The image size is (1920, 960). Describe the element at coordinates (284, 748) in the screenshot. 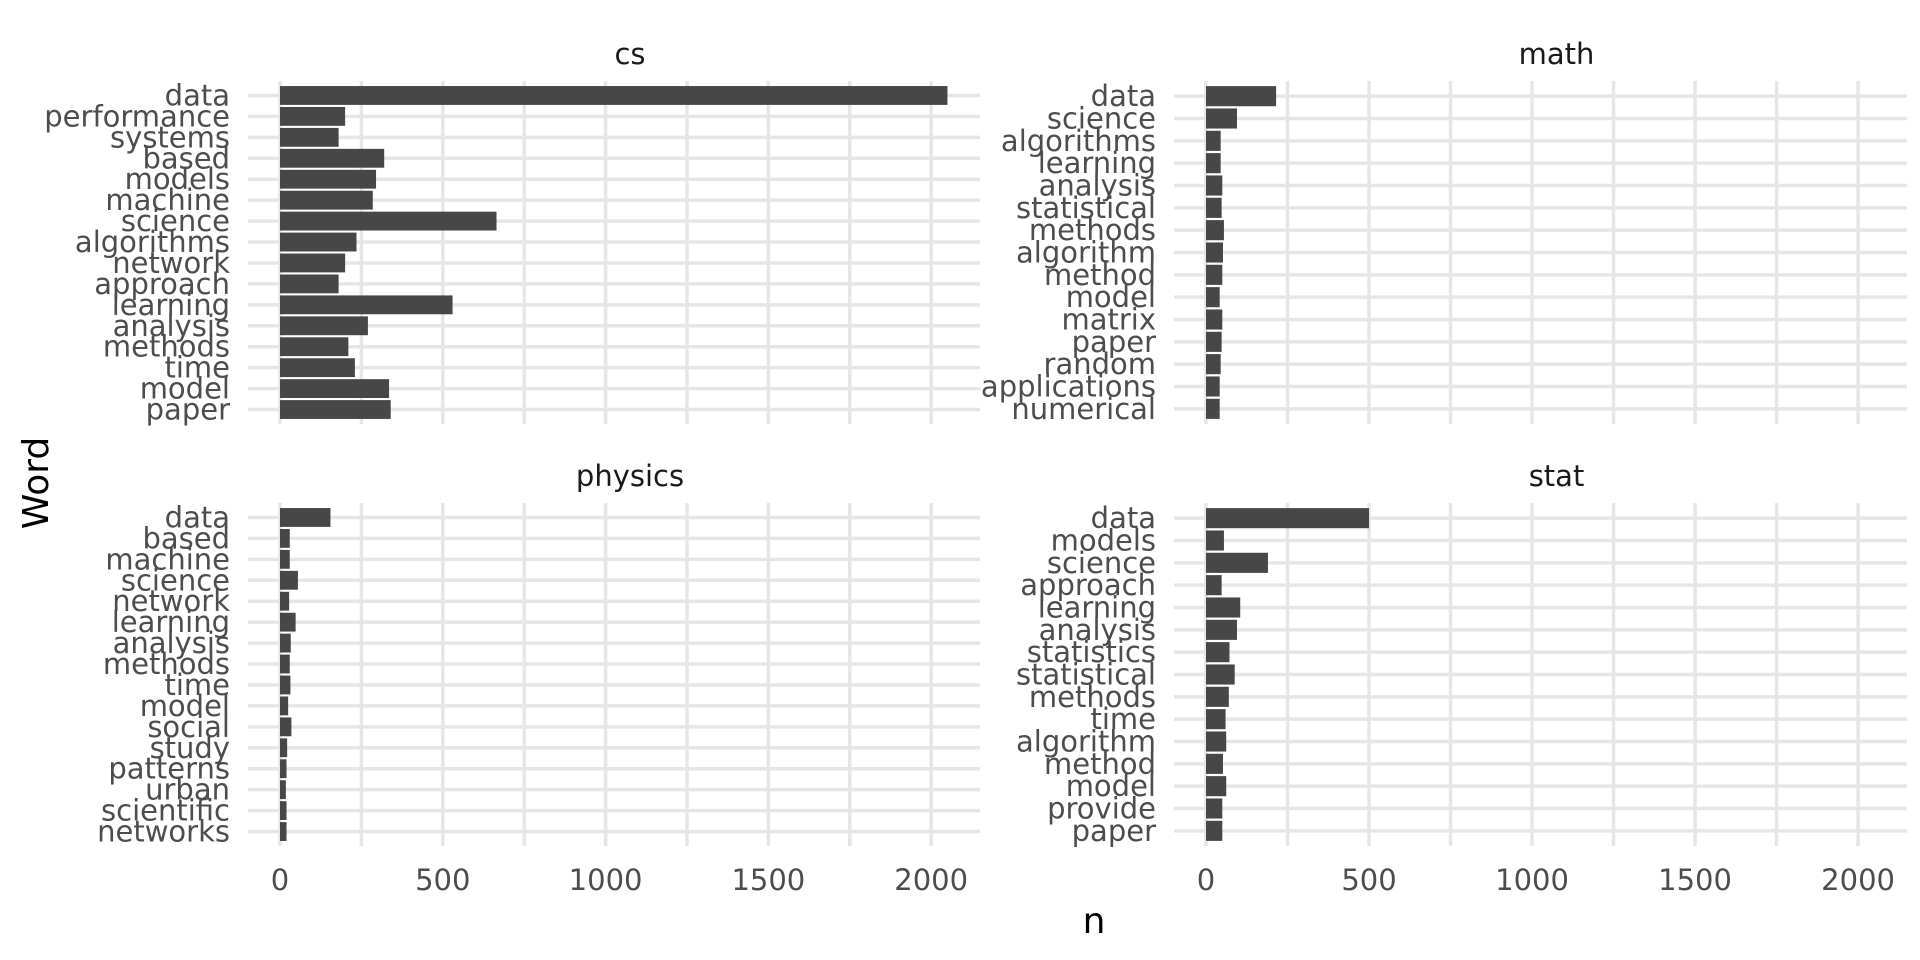

I see `bar-physics-study` at that location.